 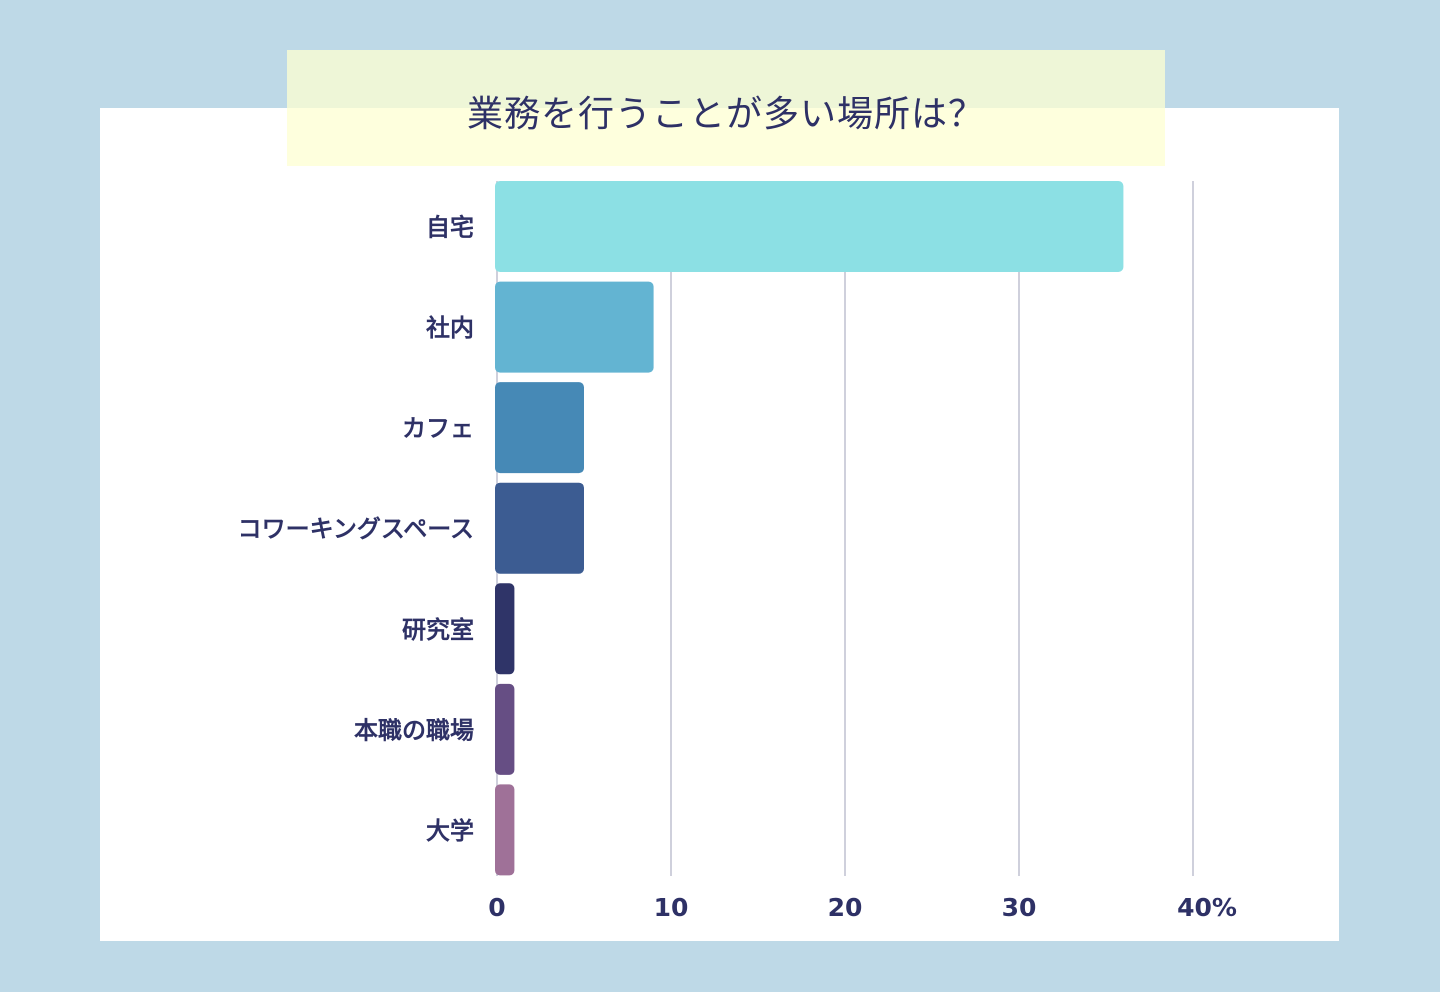 What do you see at coordinates (845, 907) in the screenshot?
I see `x-tick-label: 20` at bounding box center [845, 907].